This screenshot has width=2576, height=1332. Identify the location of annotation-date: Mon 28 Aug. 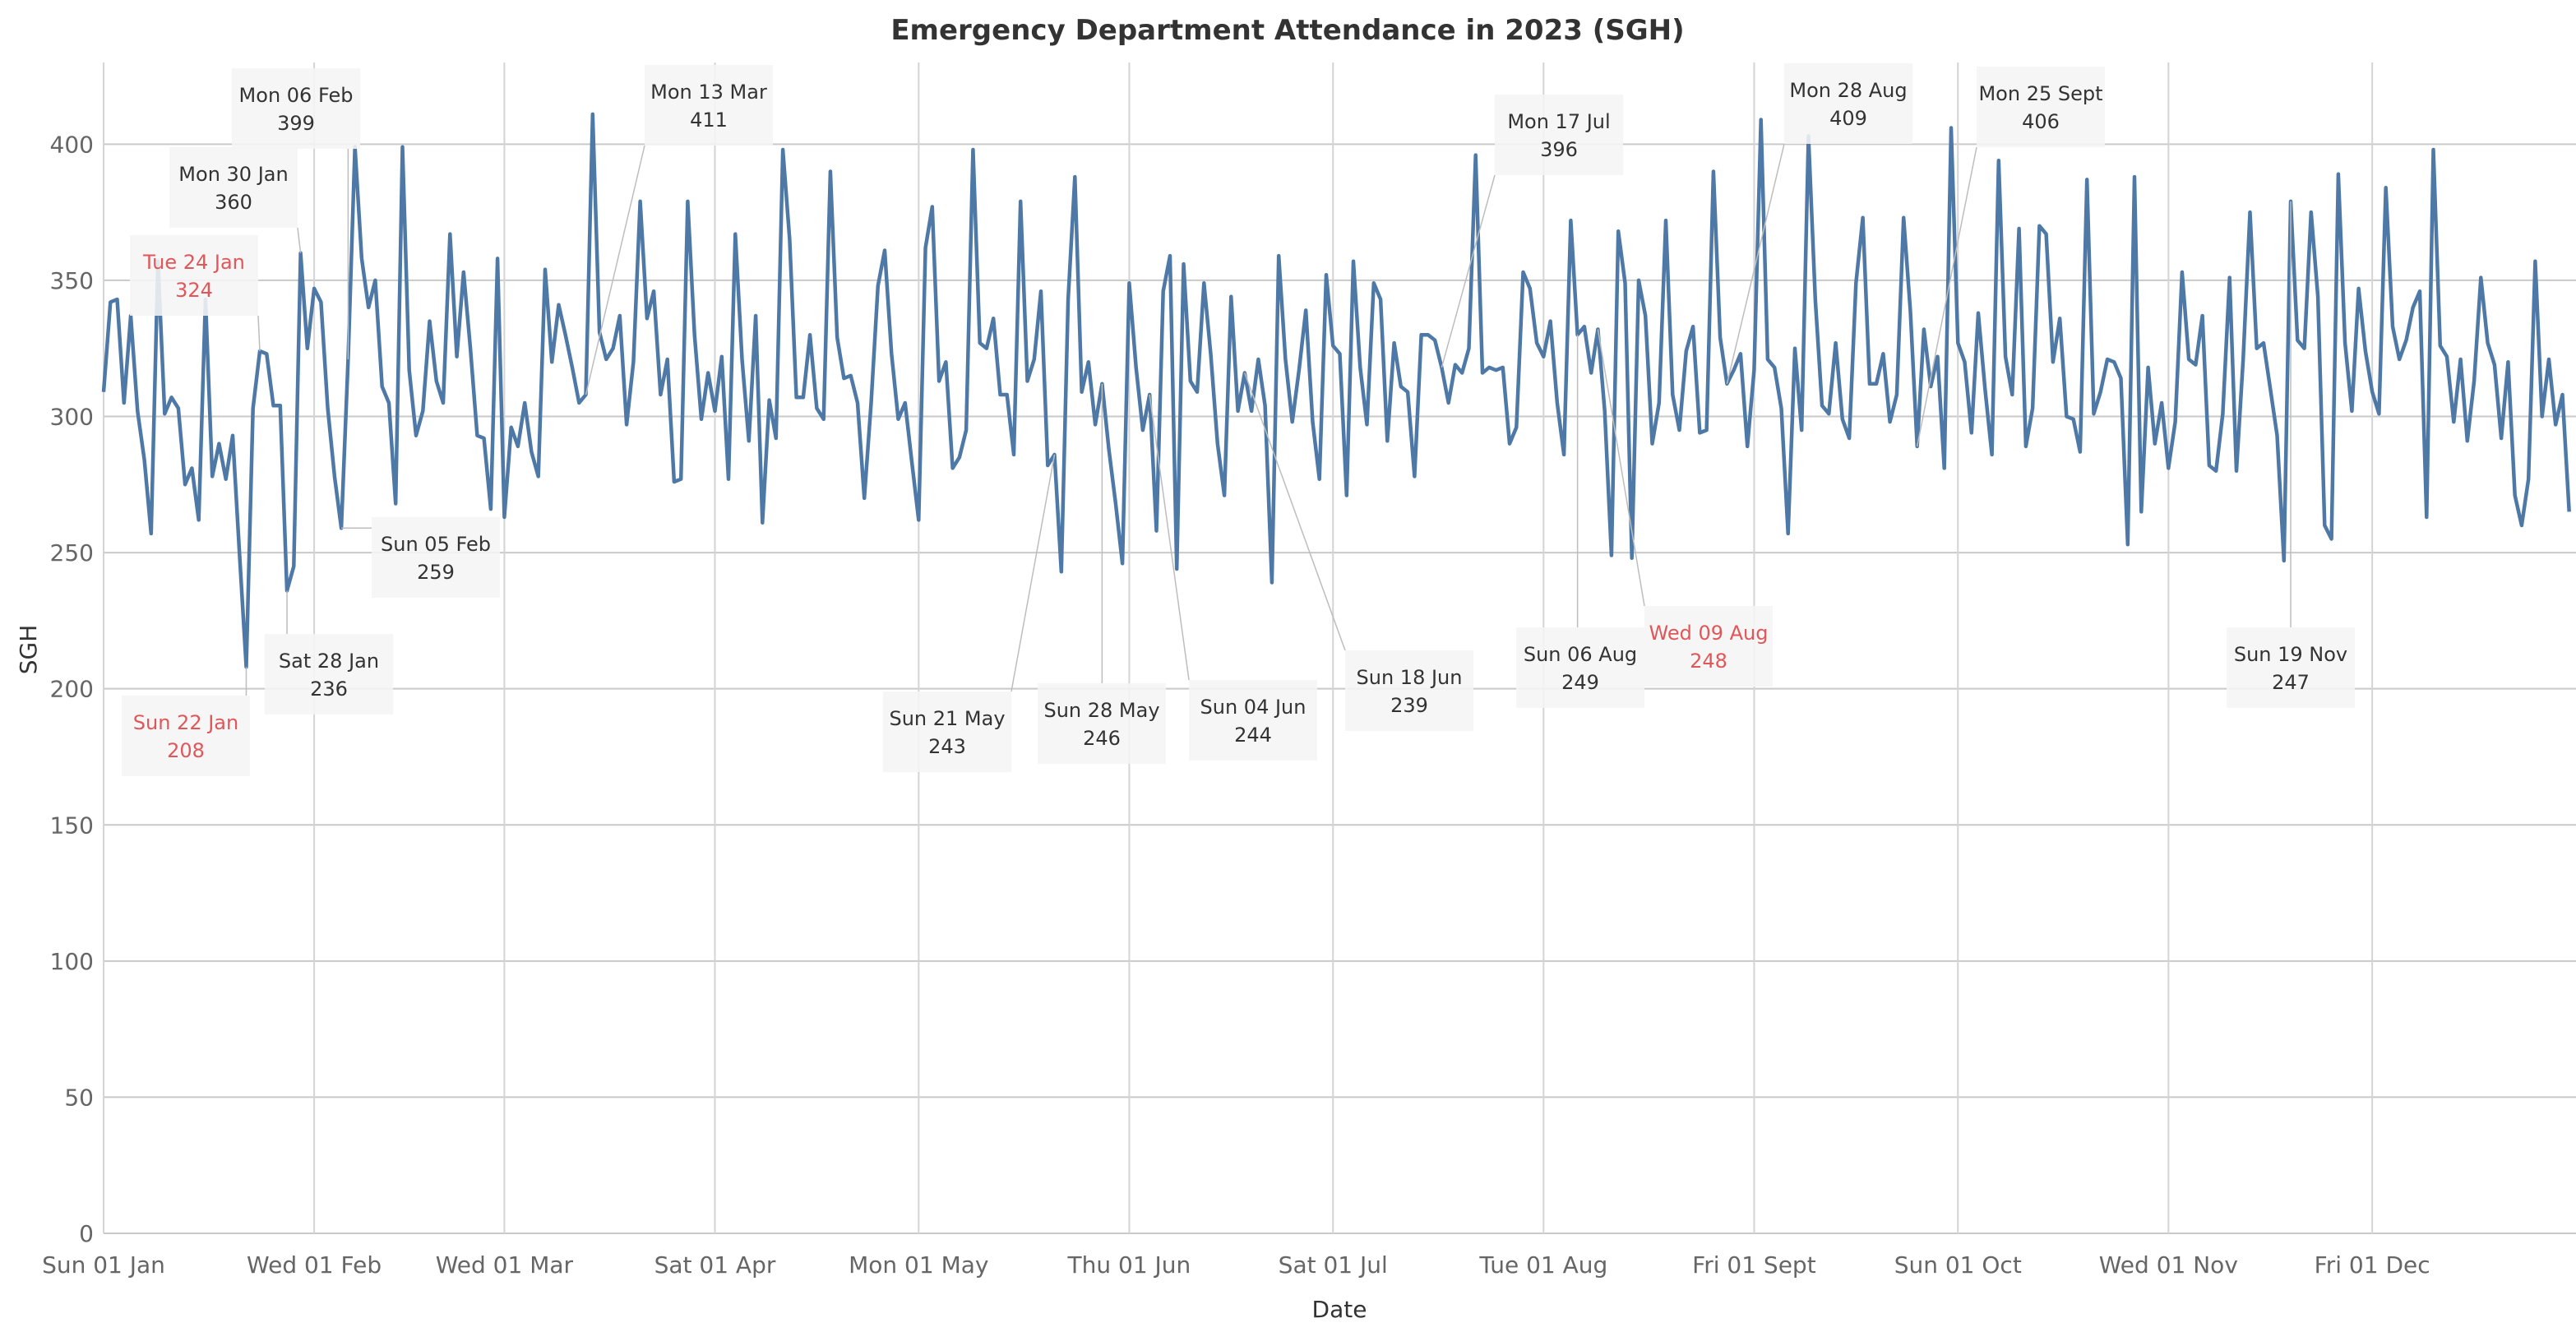
(1848, 90).